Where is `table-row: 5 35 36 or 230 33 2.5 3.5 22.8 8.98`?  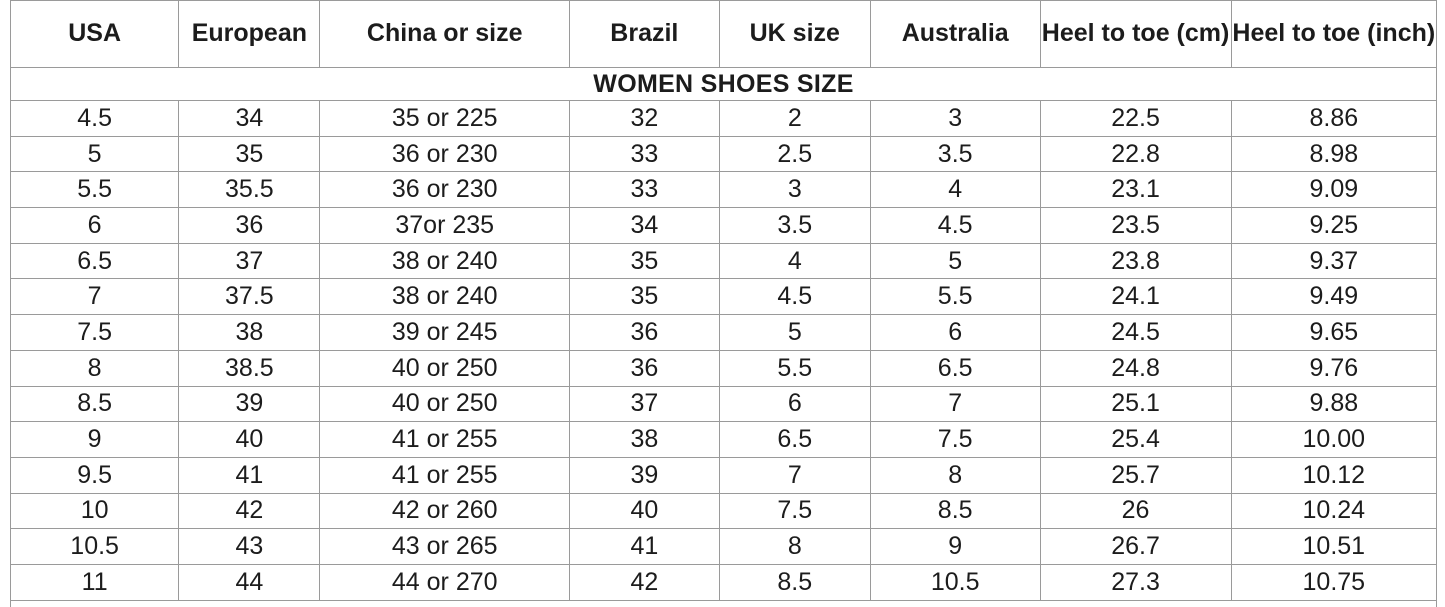 table-row: 5 35 36 or 230 33 2.5 3.5 22.8 8.98 is located at coordinates (723, 154).